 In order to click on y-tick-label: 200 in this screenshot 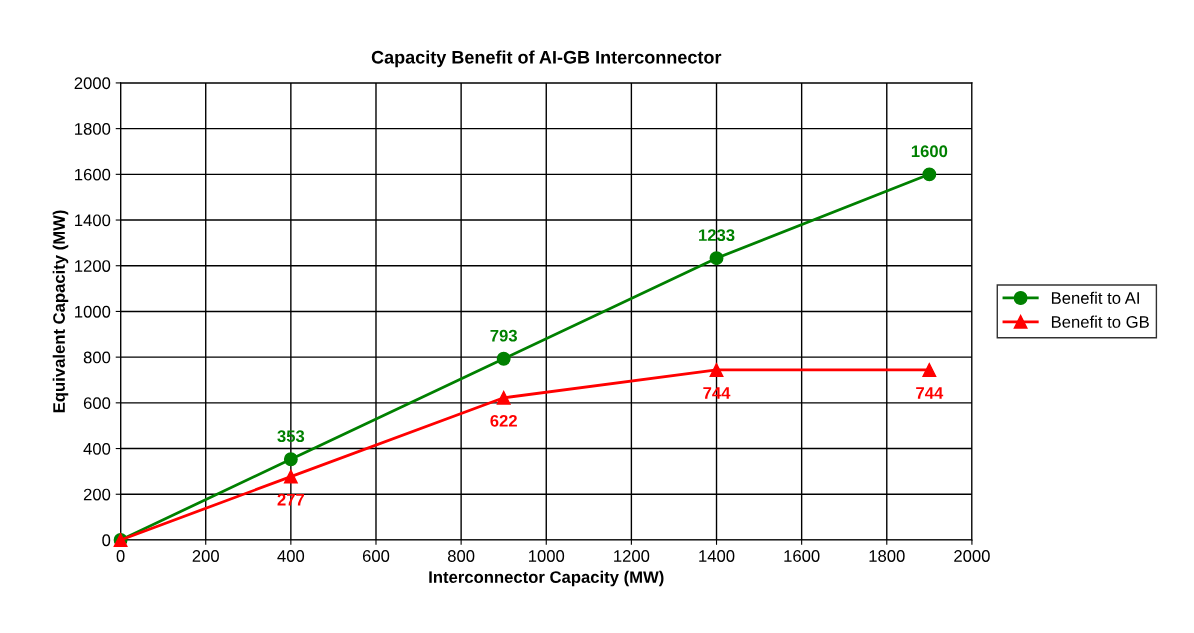, I will do `click(97, 494)`.